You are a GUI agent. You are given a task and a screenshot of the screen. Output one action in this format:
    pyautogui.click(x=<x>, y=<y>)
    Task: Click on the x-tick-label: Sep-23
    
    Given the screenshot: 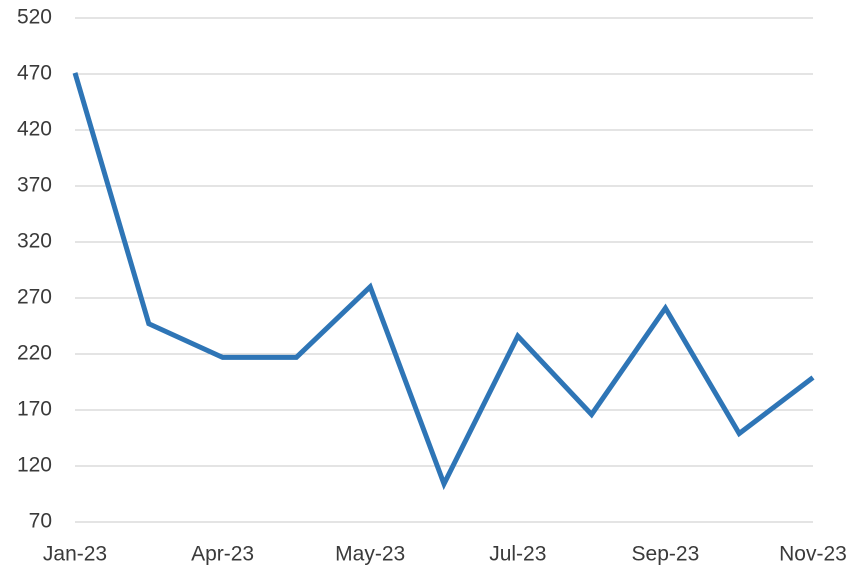 What is the action you would take?
    pyautogui.click(x=666, y=554)
    